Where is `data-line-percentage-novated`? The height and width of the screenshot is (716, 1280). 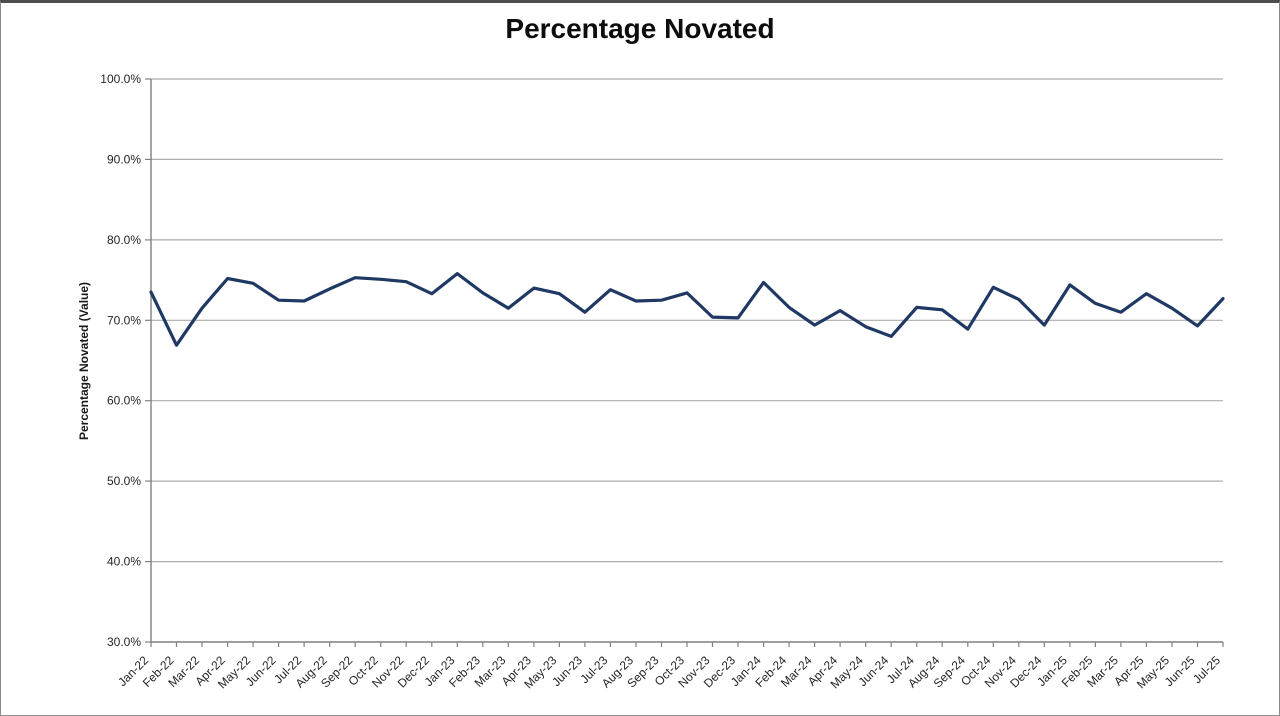 data-line-percentage-novated is located at coordinates (687, 309).